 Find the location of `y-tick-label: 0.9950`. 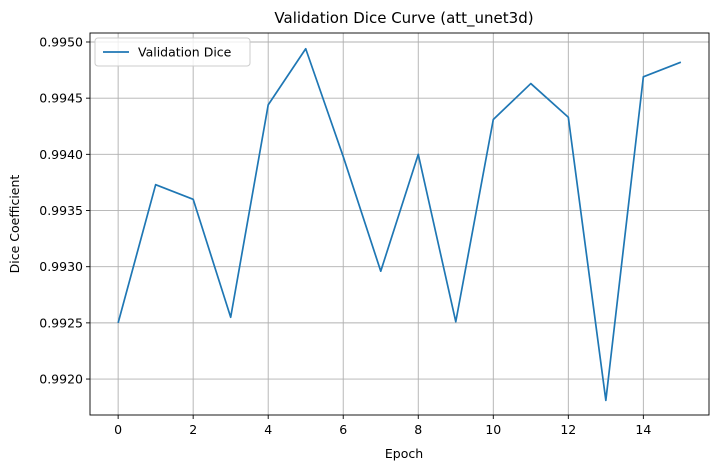

y-tick-label: 0.9950 is located at coordinates (61, 41).